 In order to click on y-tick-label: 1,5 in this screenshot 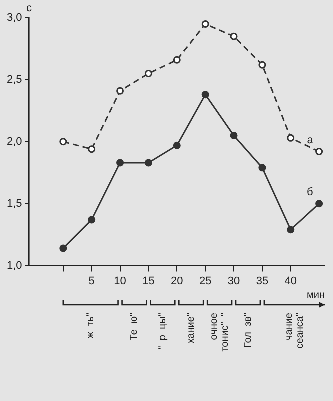, I will do `click(14, 204)`.